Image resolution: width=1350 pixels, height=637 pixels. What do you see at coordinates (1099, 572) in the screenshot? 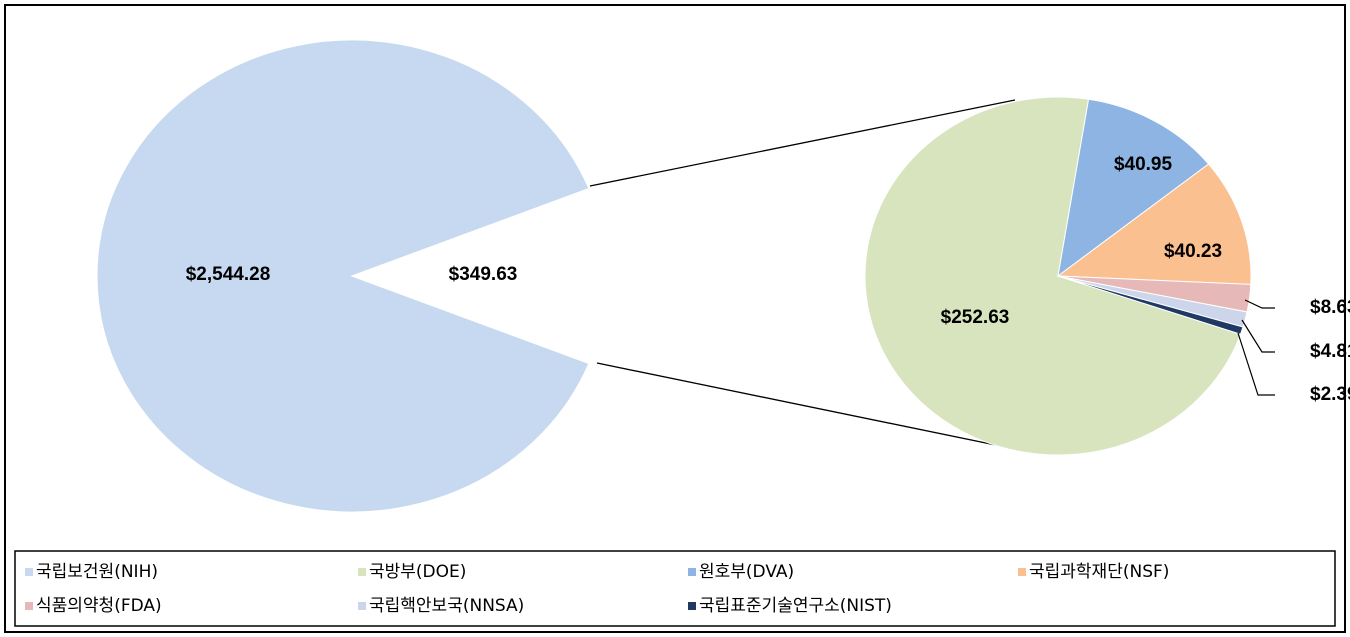
I see `legend-label: 국립과학재단(NSF)` at bounding box center [1099, 572].